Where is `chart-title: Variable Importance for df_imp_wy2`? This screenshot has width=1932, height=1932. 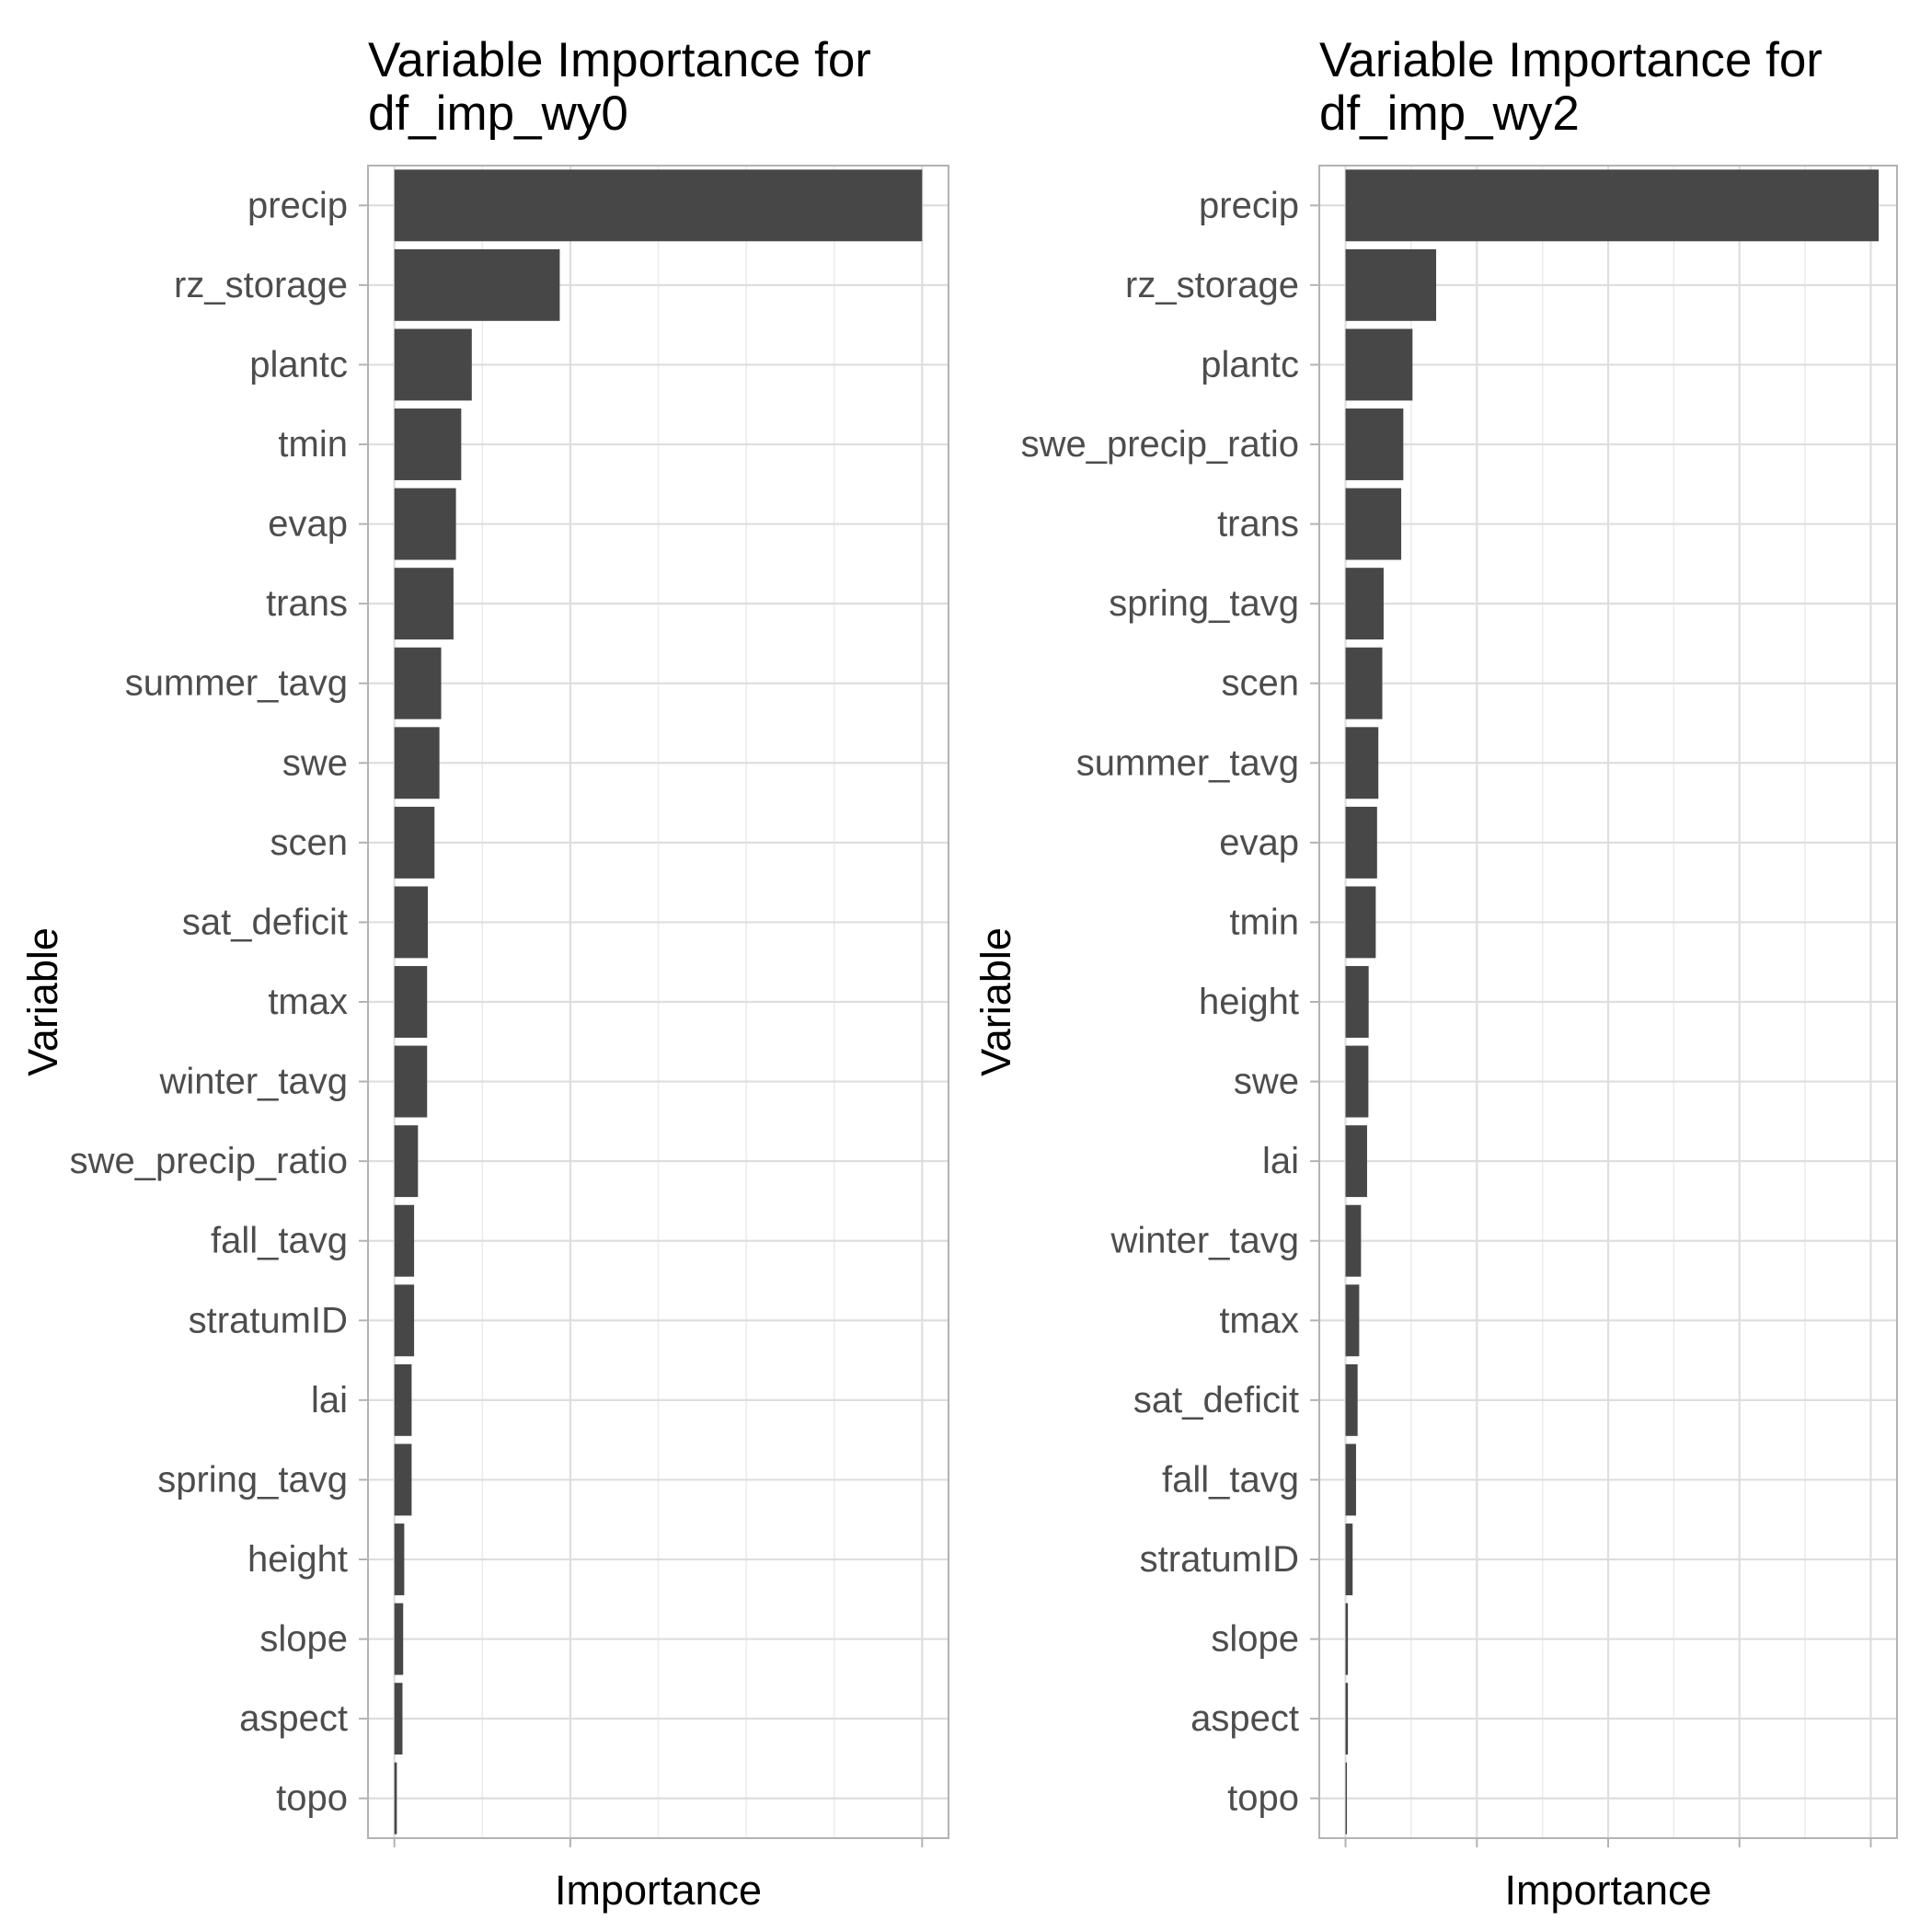
chart-title: Variable Importance for df_imp_wy2 is located at coordinates (1571, 87).